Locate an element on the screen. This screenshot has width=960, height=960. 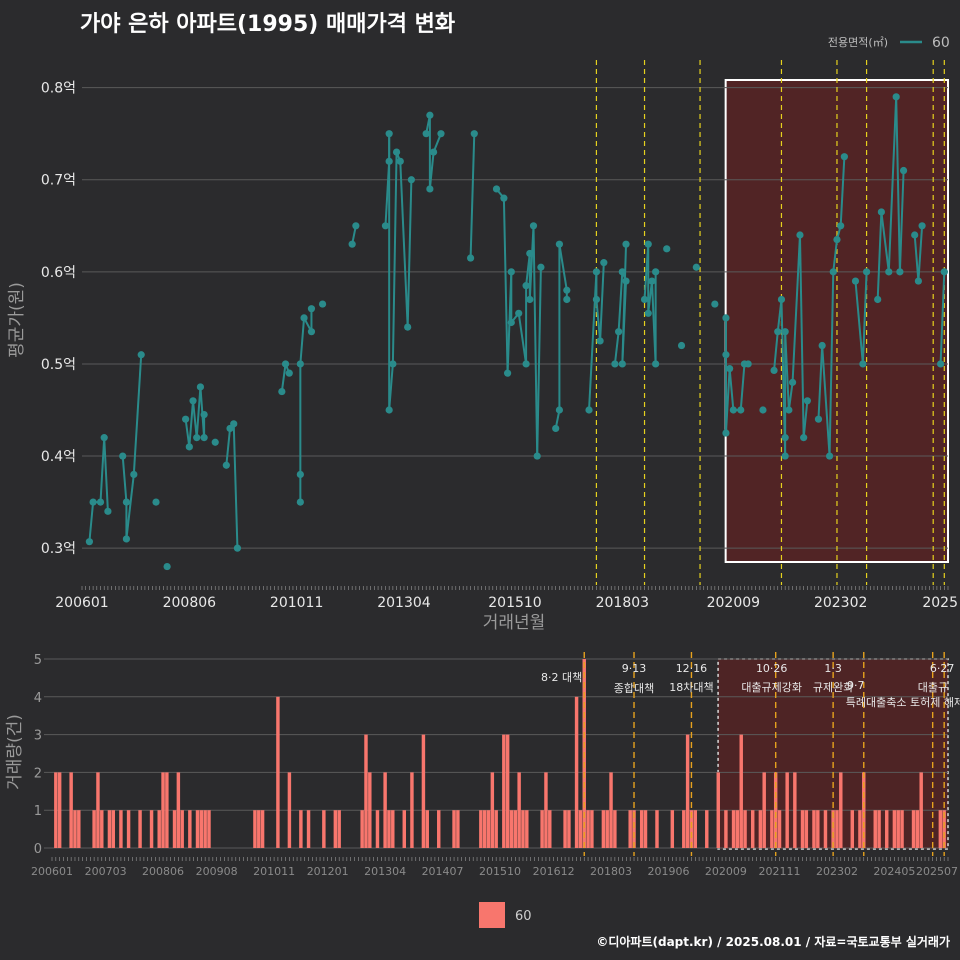
volume-ytick-label: 3 is located at coordinates (38, 736).